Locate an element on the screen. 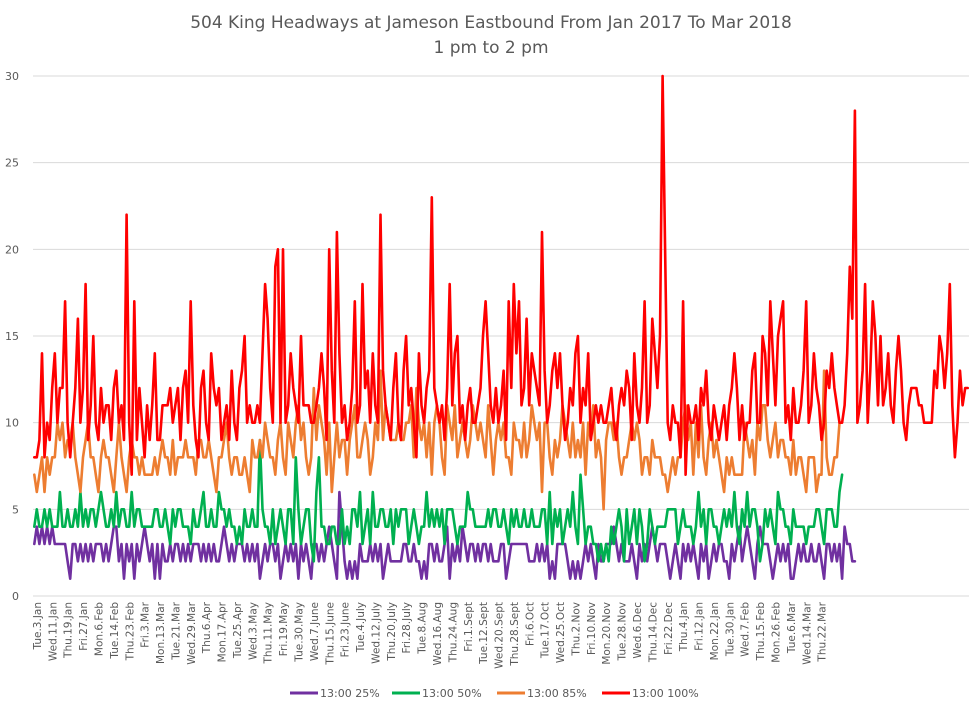 The width and height of the screenshot is (976, 705). x-tick-label: Wed.14.Mar is located at coordinates (807, 632).